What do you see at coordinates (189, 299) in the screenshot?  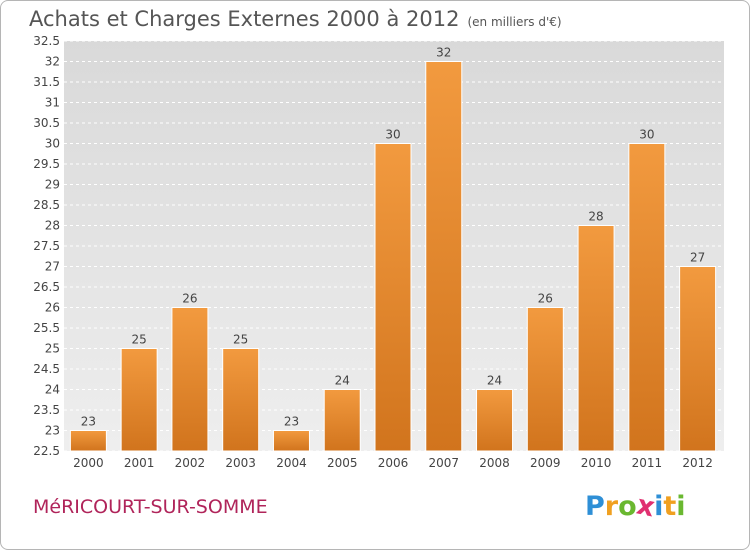 I see `data-label-2002: 26` at bounding box center [189, 299].